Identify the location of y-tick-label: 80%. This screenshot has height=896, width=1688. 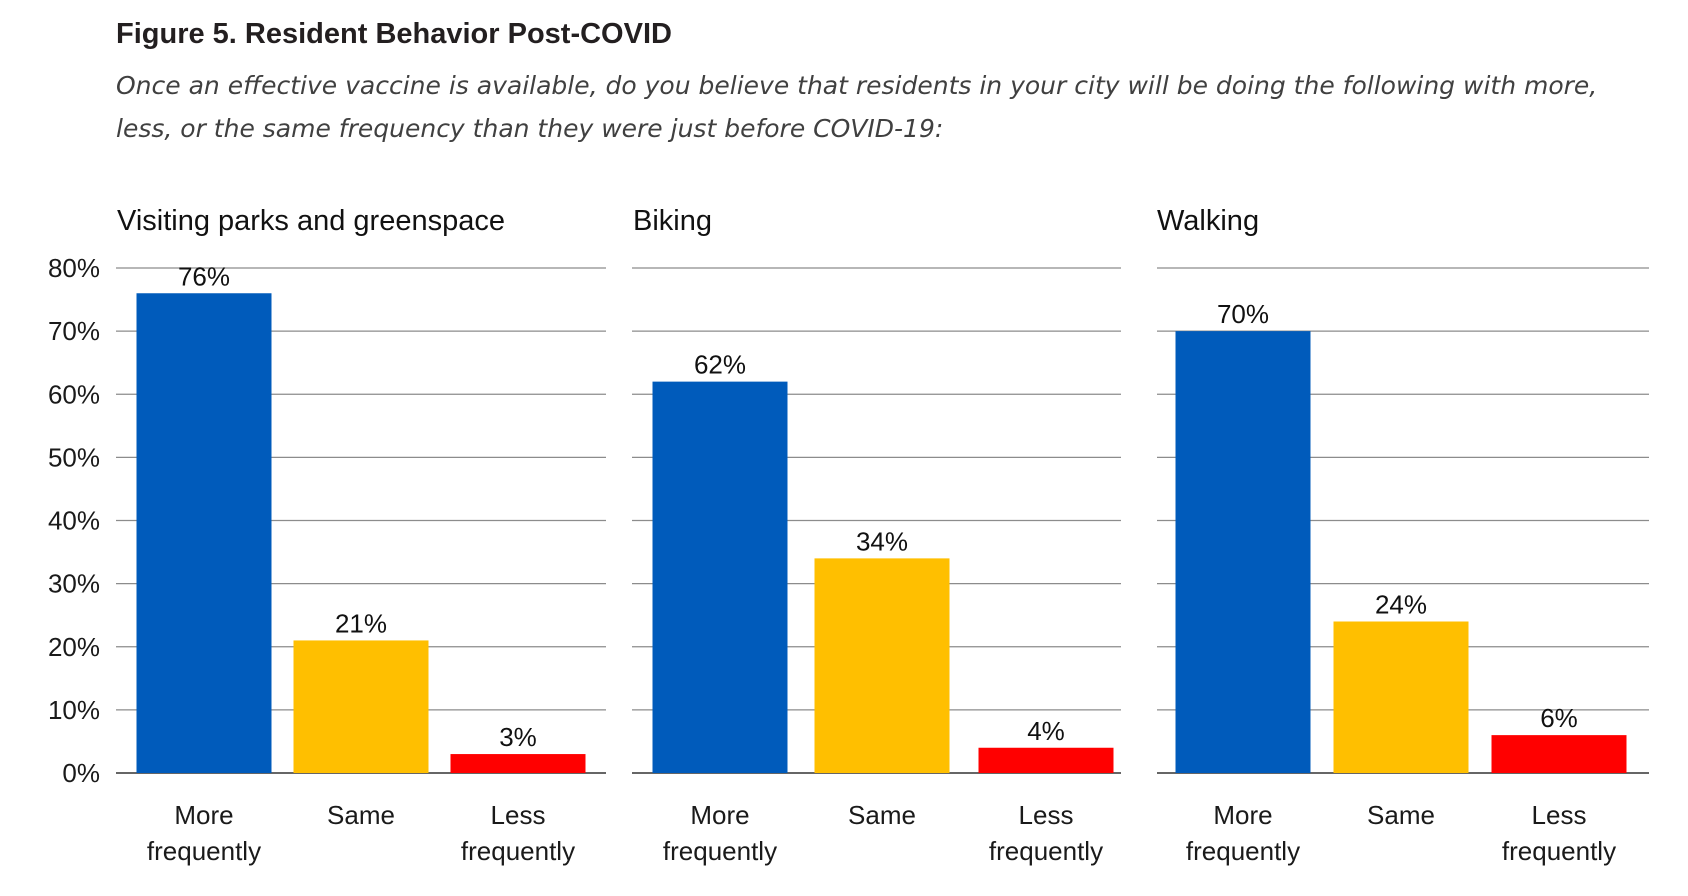
(74, 268).